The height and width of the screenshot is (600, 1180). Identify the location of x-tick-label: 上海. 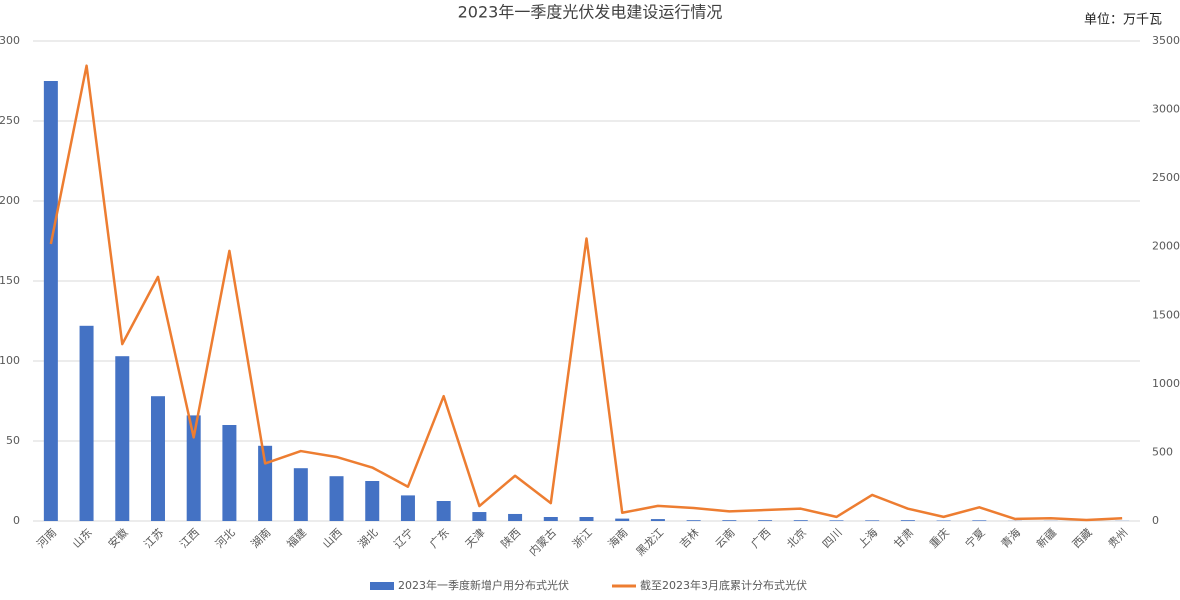
(867, 537).